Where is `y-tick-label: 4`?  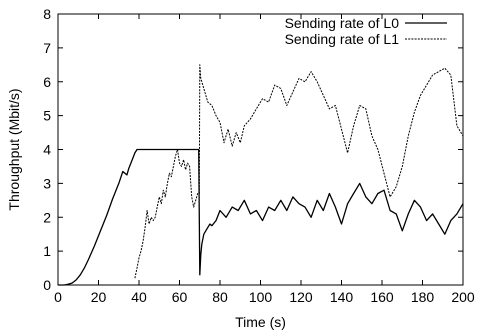
y-tick-label: 4 is located at coordinates (47, 150).